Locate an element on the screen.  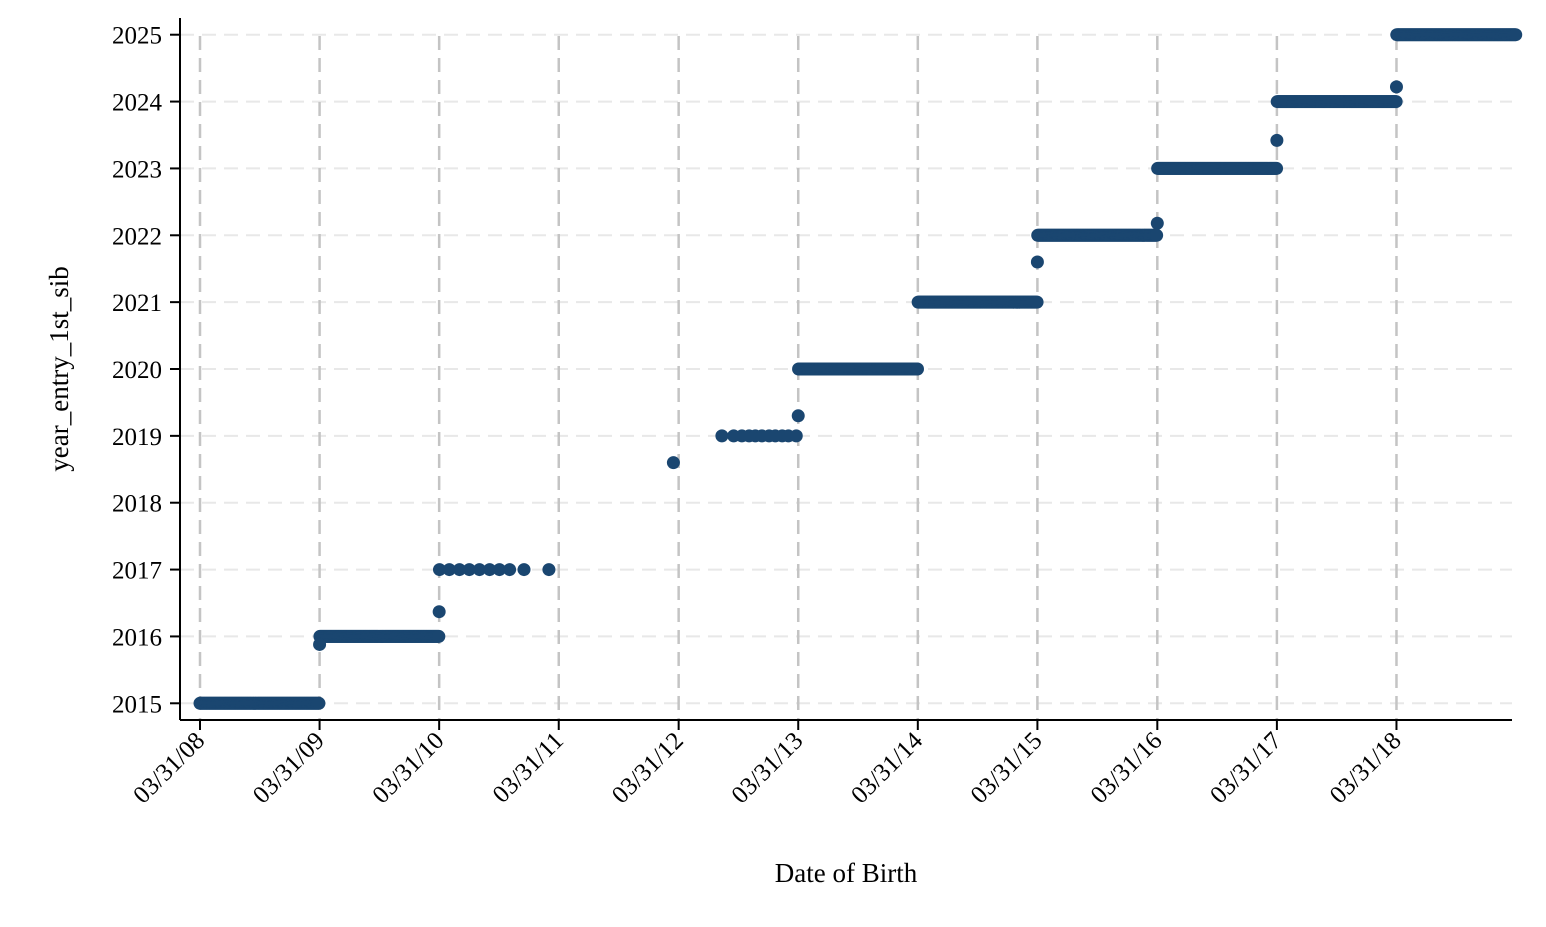
x-axis-title: Date of Birth is located at coordinates (846, 873).